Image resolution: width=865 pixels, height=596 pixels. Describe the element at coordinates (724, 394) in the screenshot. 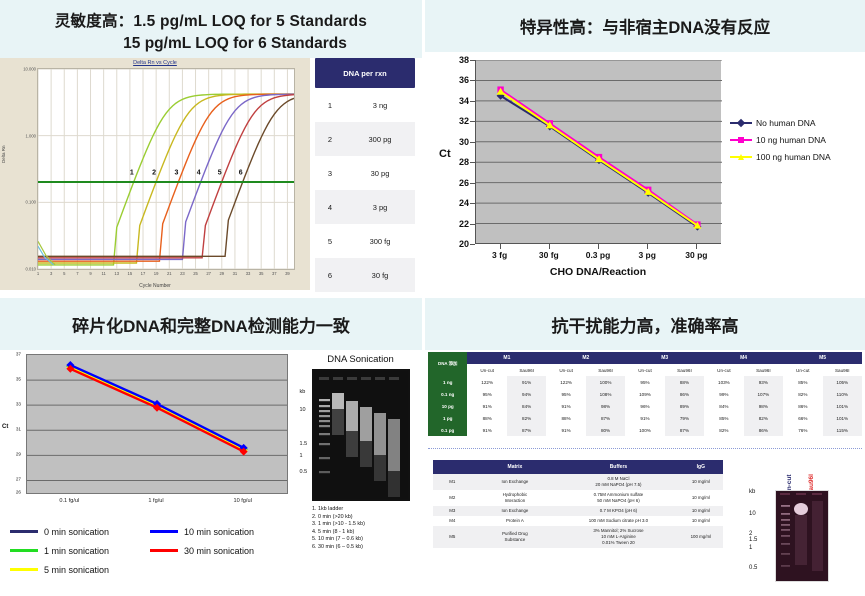

I see `matrix-cell: 99%` at that location.